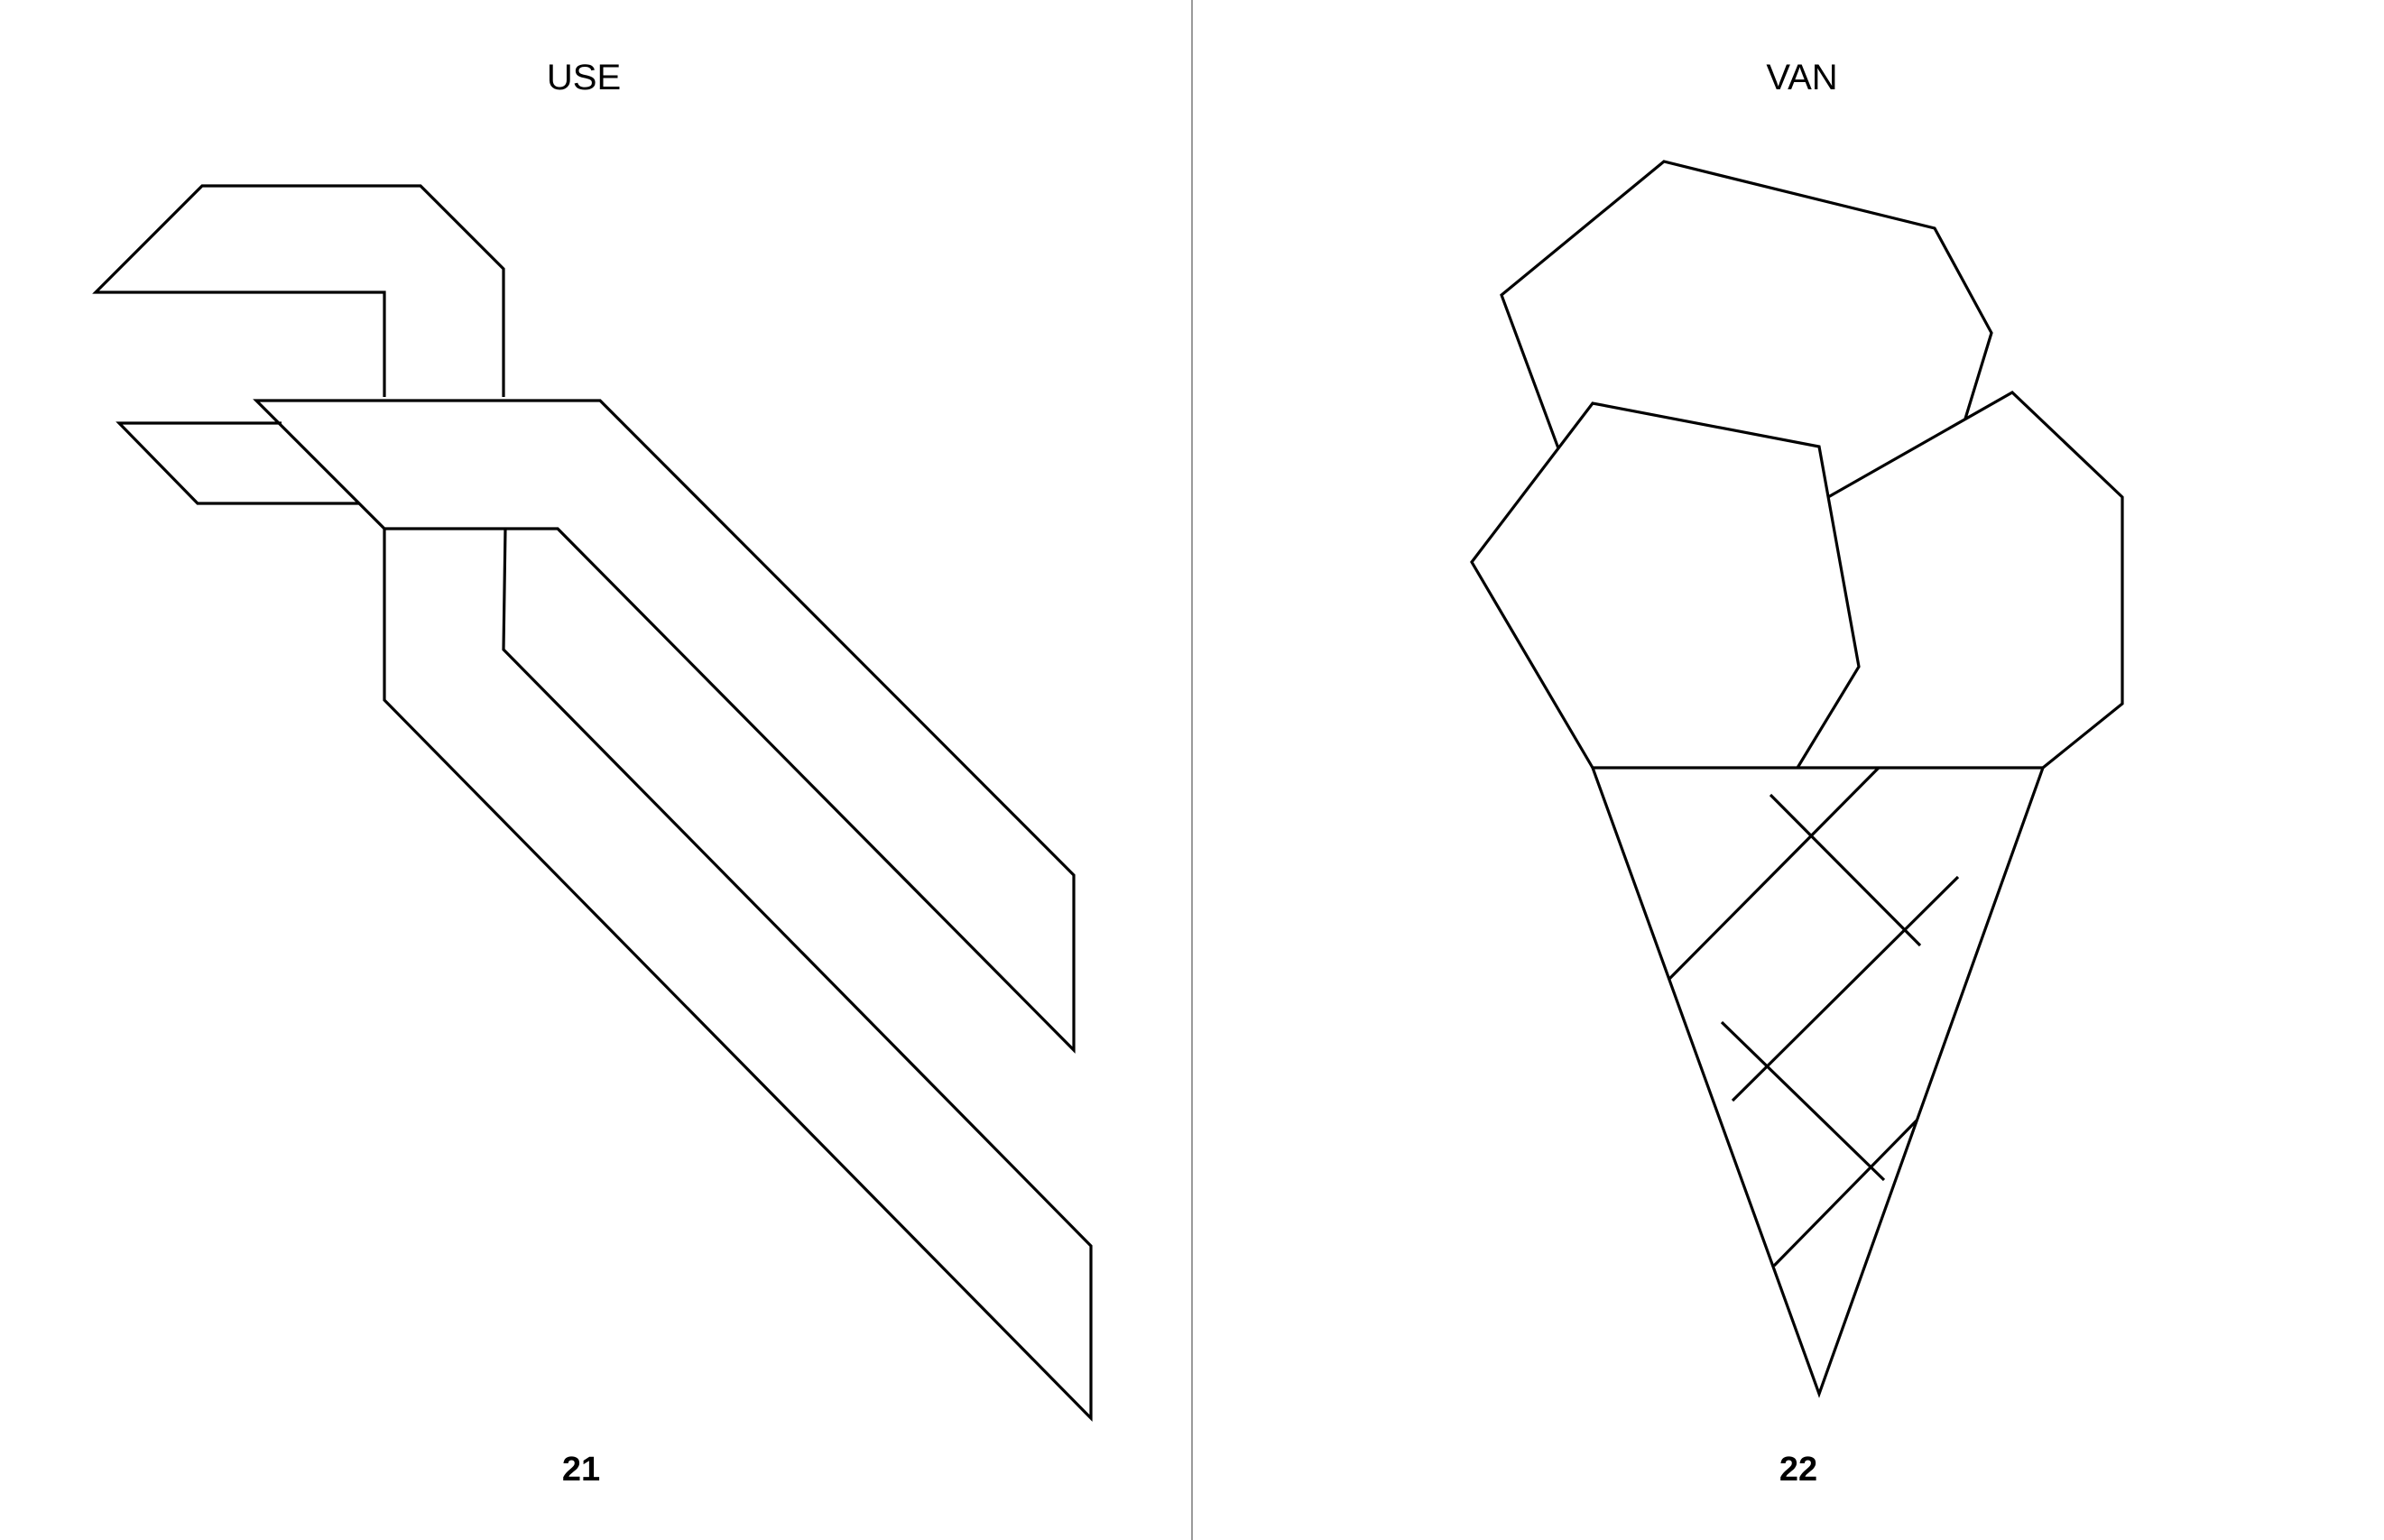 The image size is (2384, 1540). Describe the element at coordinates (584, 77) in the screenshot. I see `page-title: USE` at that location.